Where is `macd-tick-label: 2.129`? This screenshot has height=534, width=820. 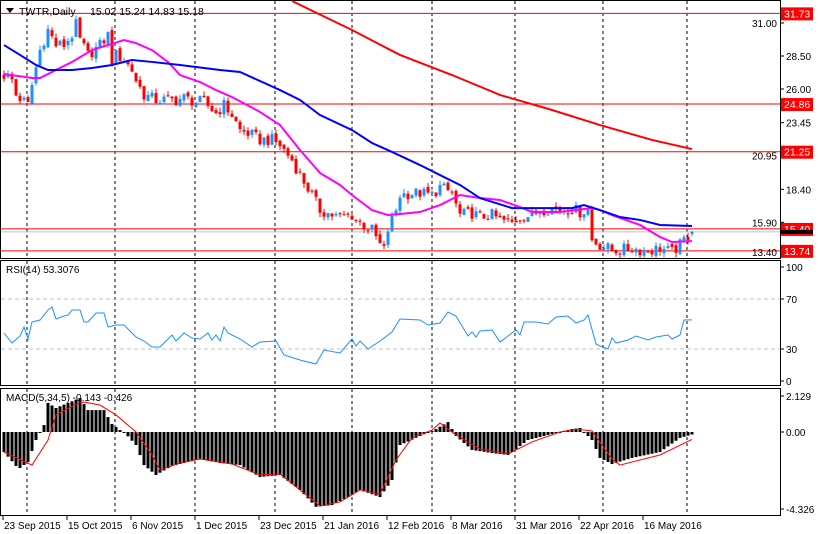
macd-tick-label: 2.129 is located at coordinates (798, 397).